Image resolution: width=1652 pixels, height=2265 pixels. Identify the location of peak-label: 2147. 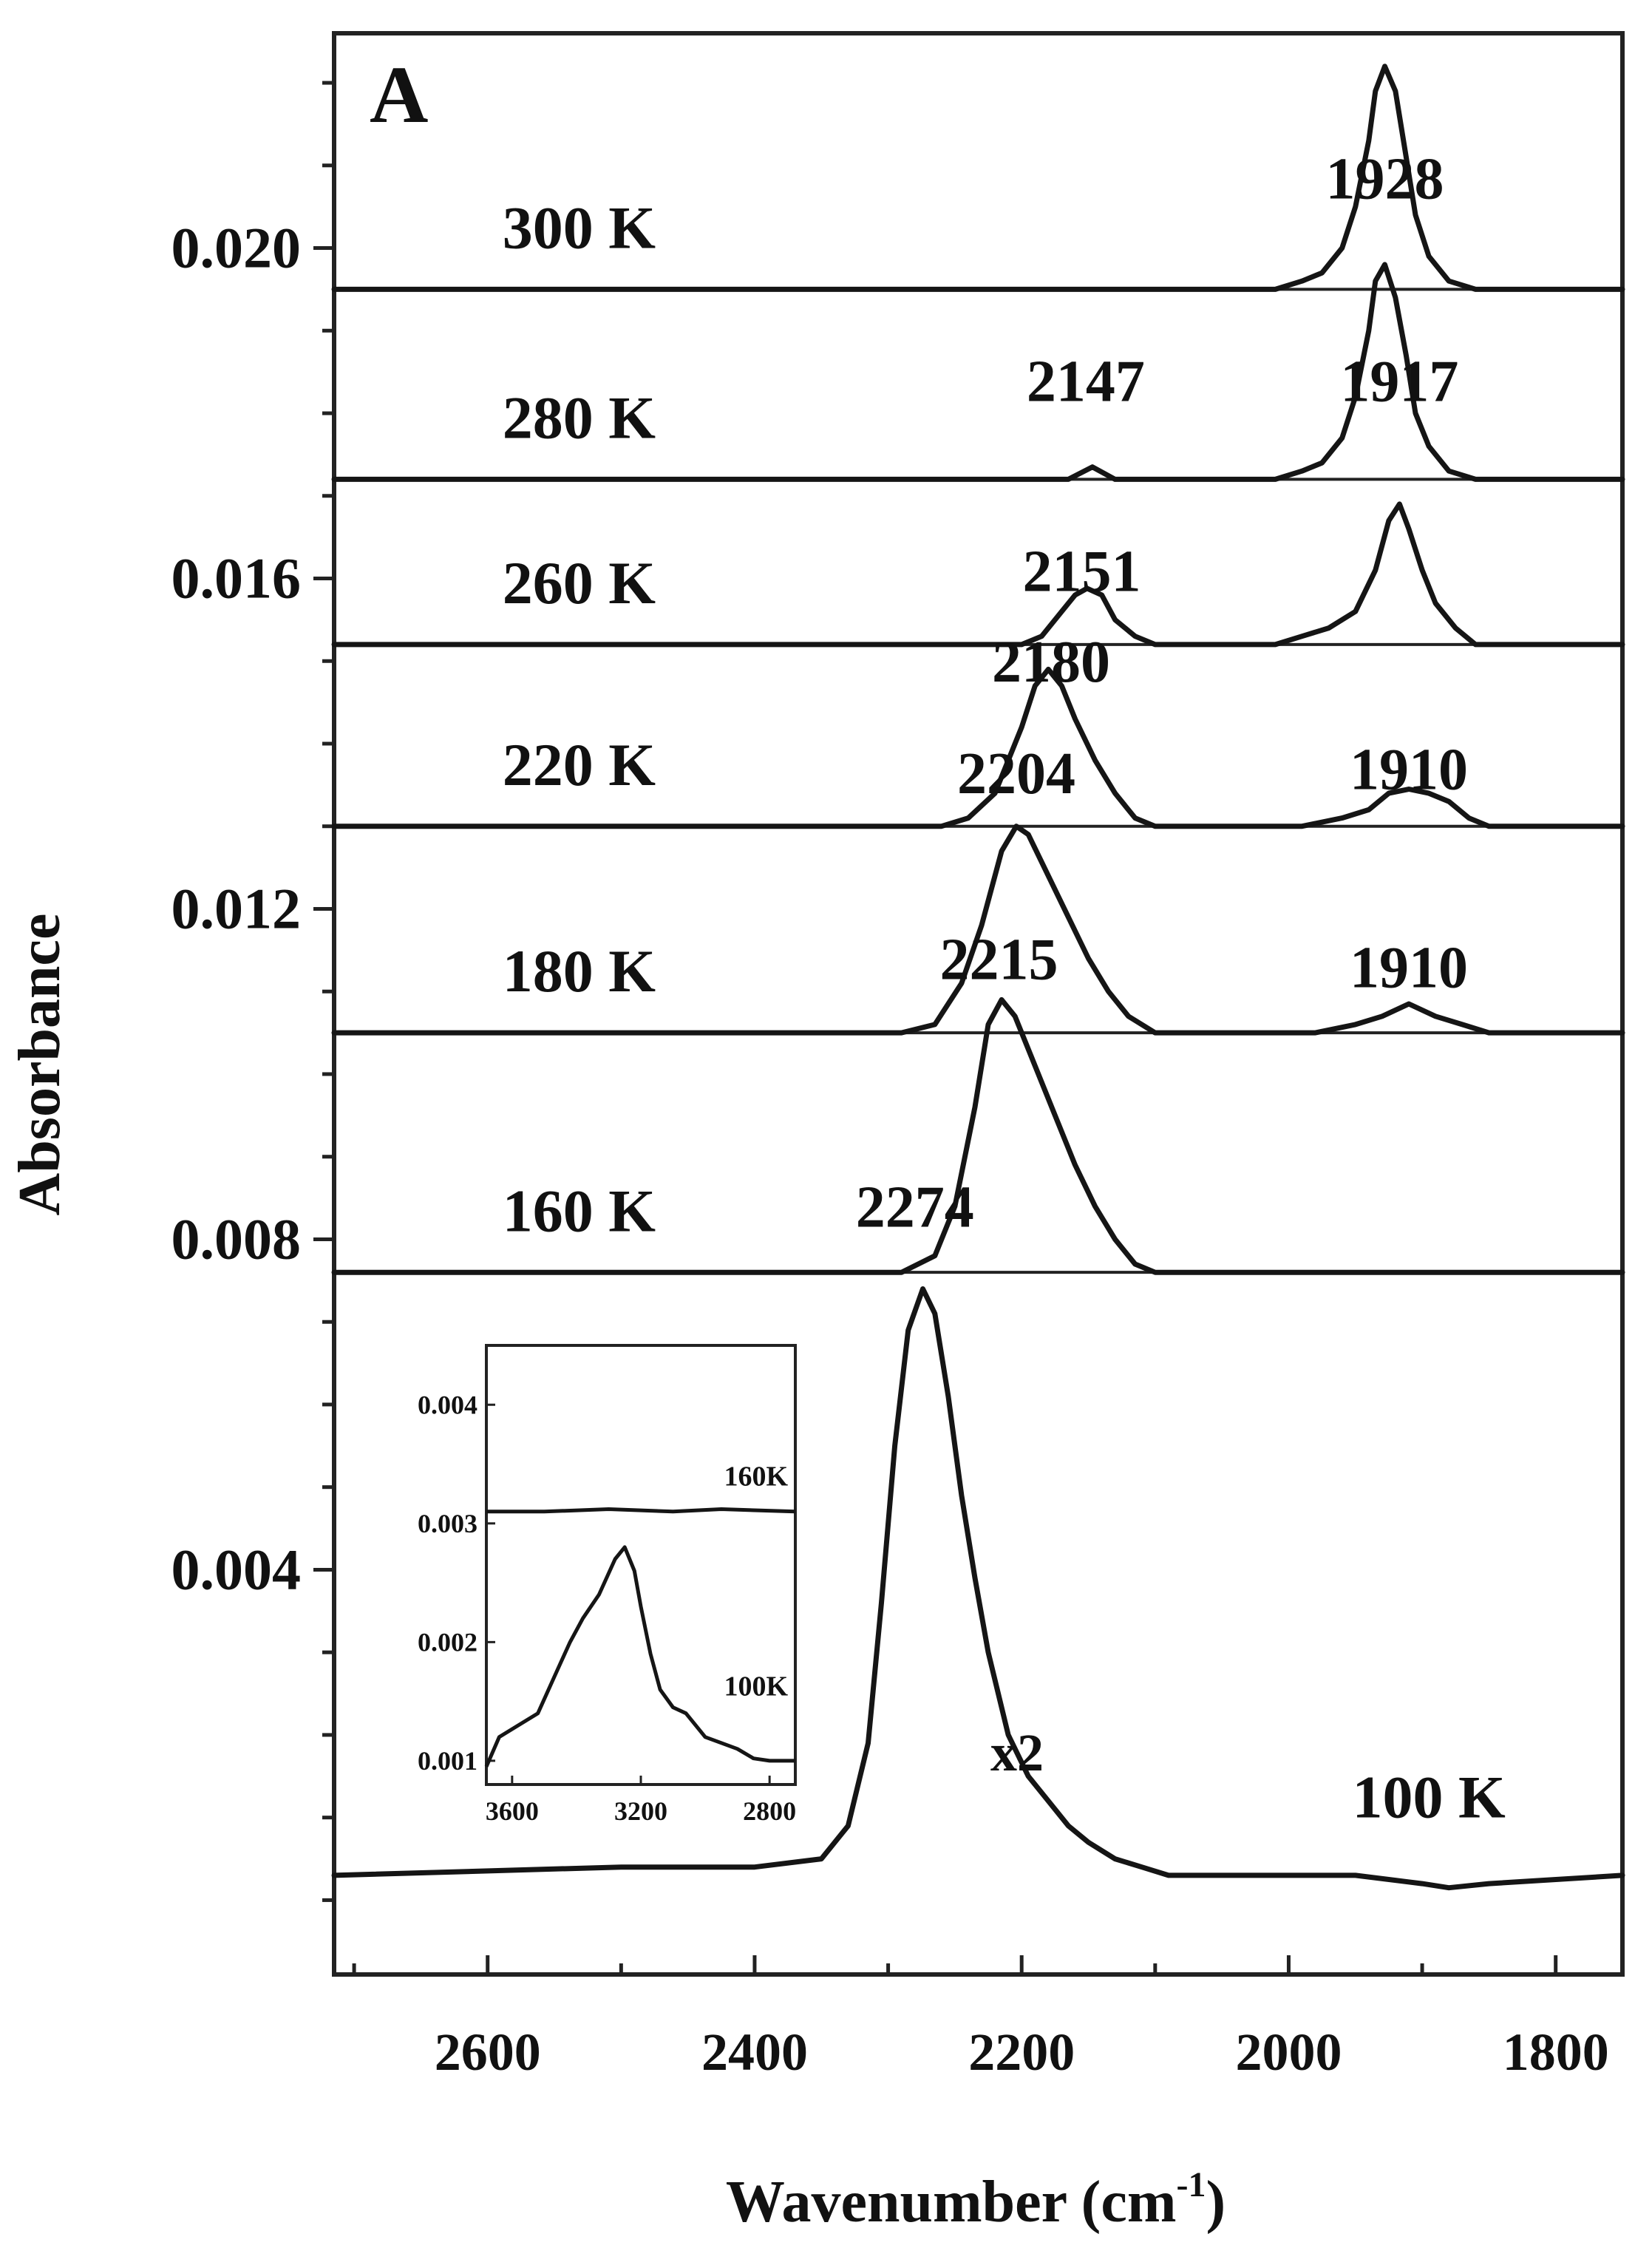
(1086, 381).